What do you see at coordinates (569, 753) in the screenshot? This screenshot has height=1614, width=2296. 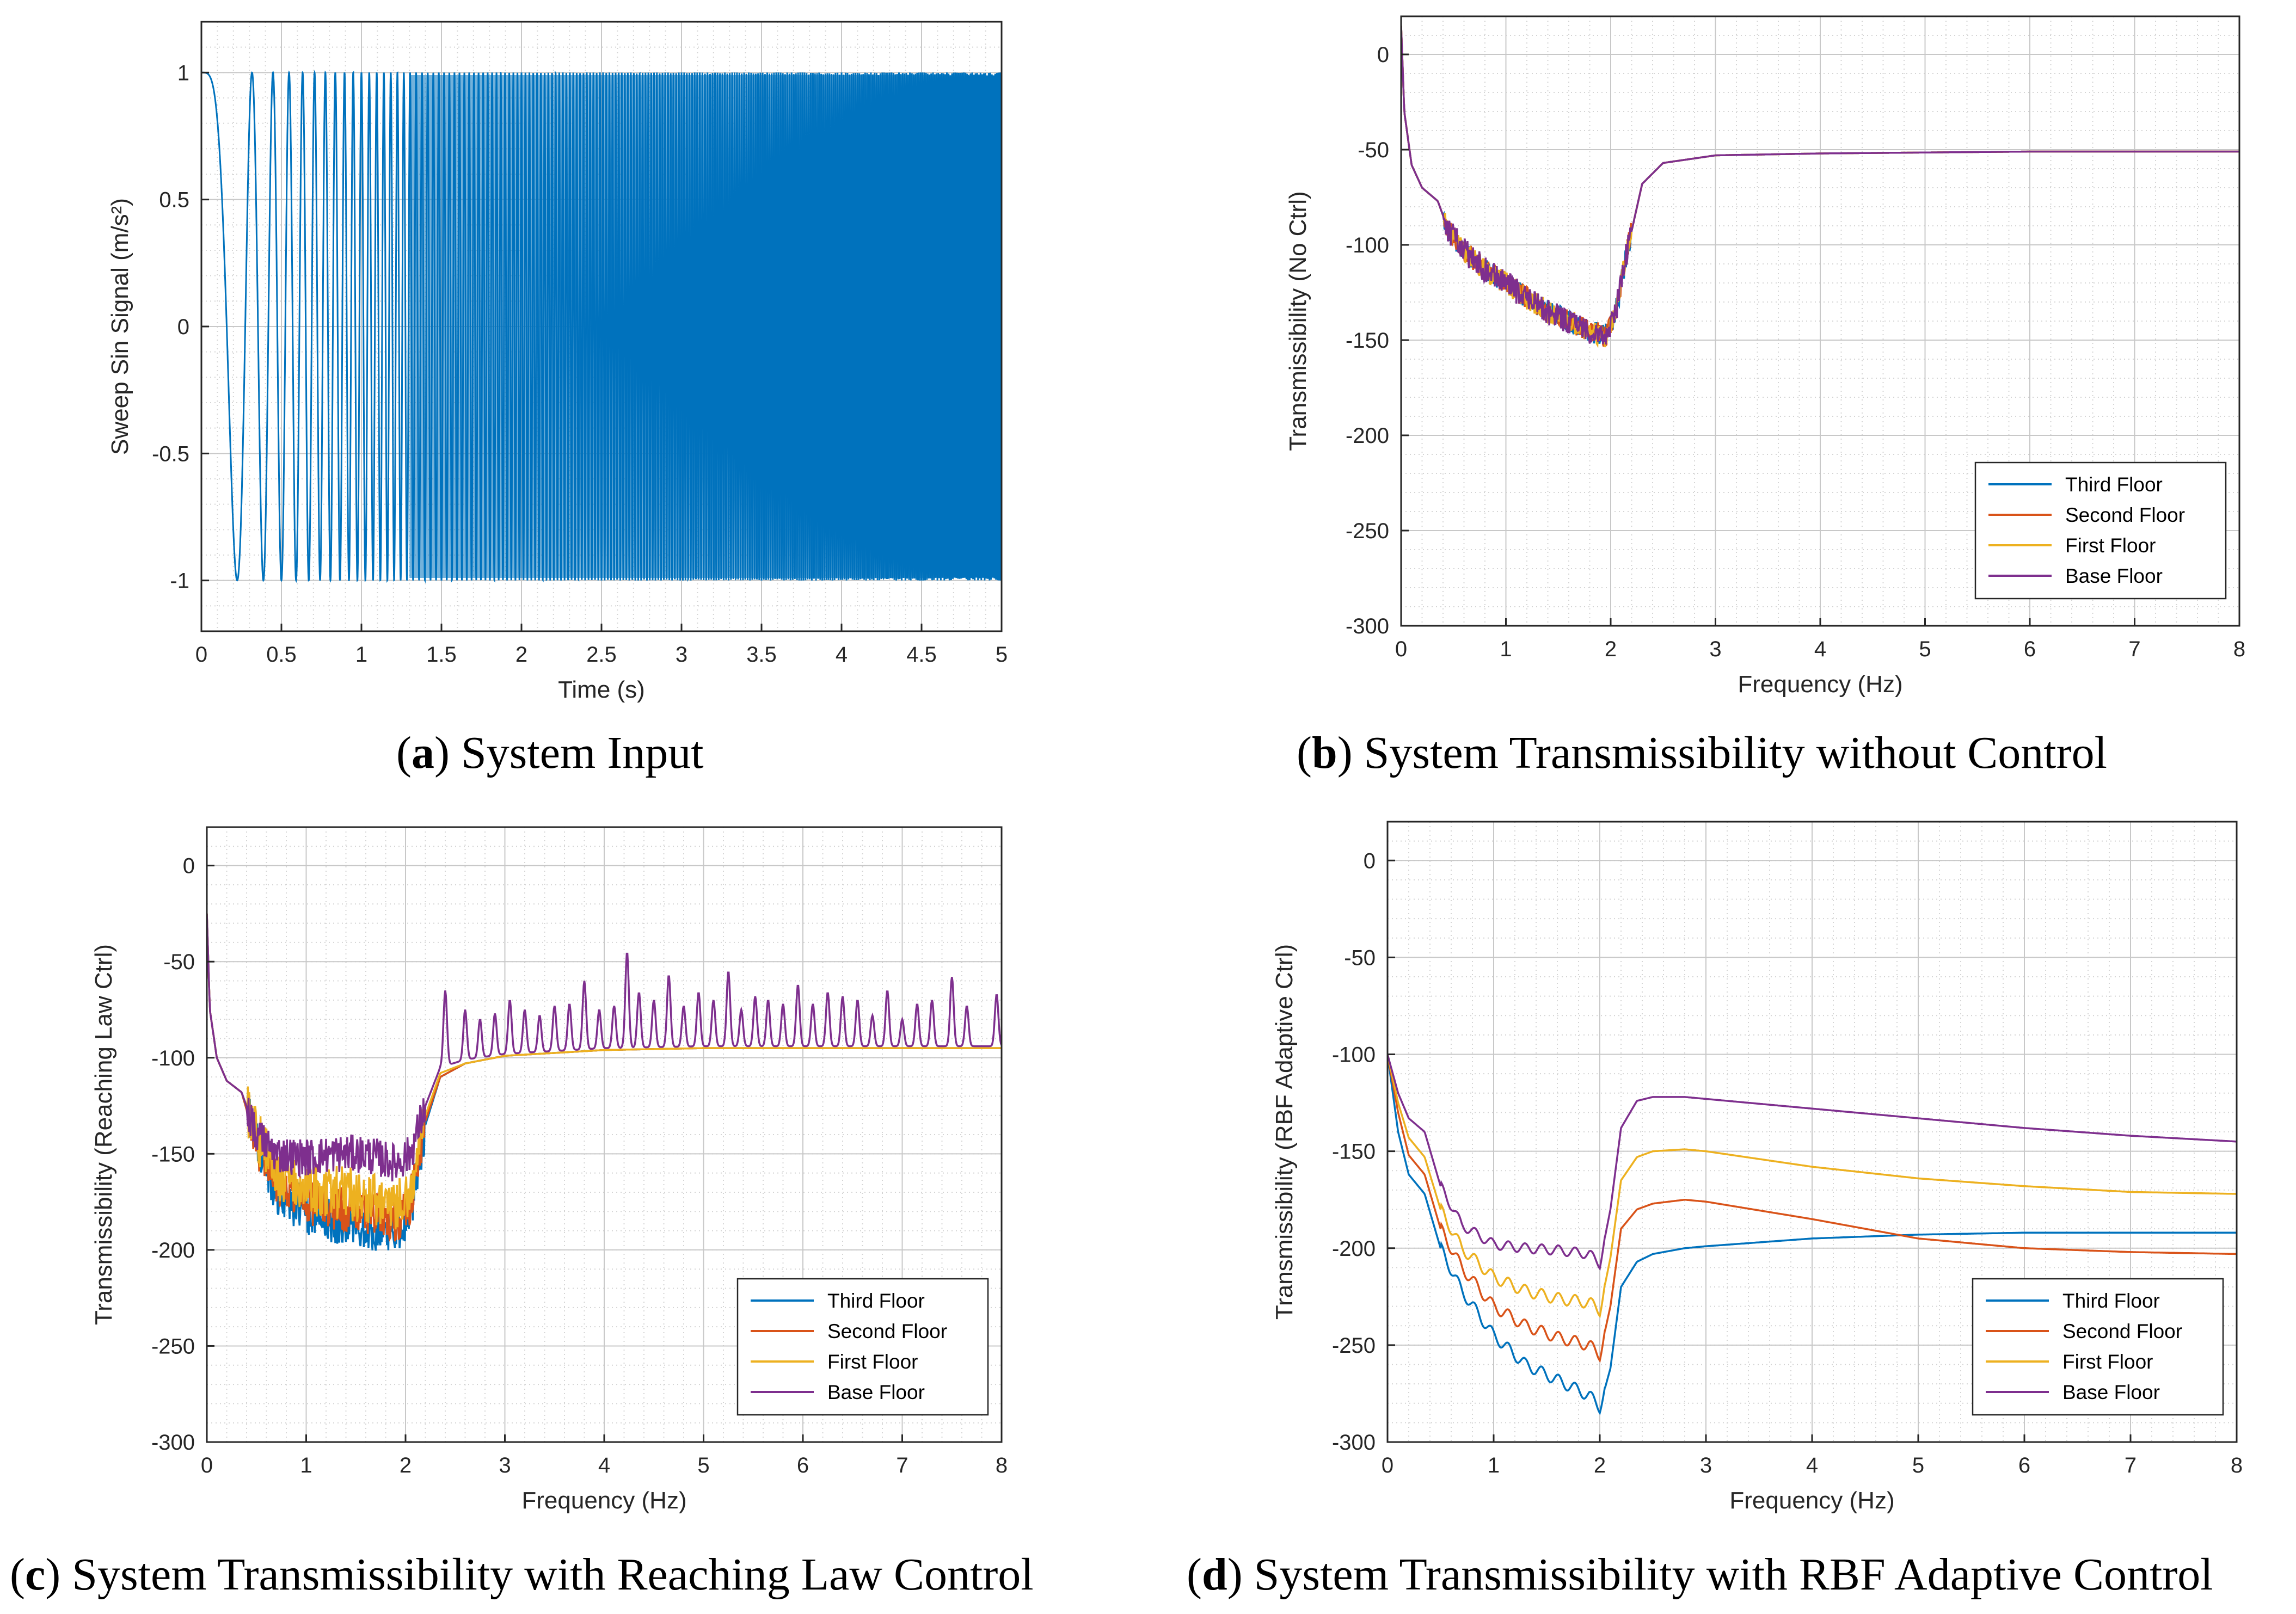 I see `caption-a-text: ) System Input` at bounding box center [569, 753].